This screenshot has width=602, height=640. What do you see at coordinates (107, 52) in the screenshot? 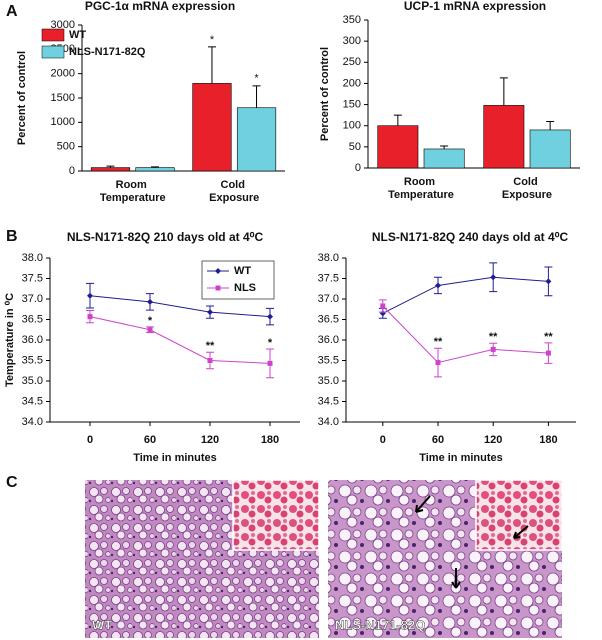
I see `legend-label: NLS-N171-82Q` at bounding box center [107, 52].